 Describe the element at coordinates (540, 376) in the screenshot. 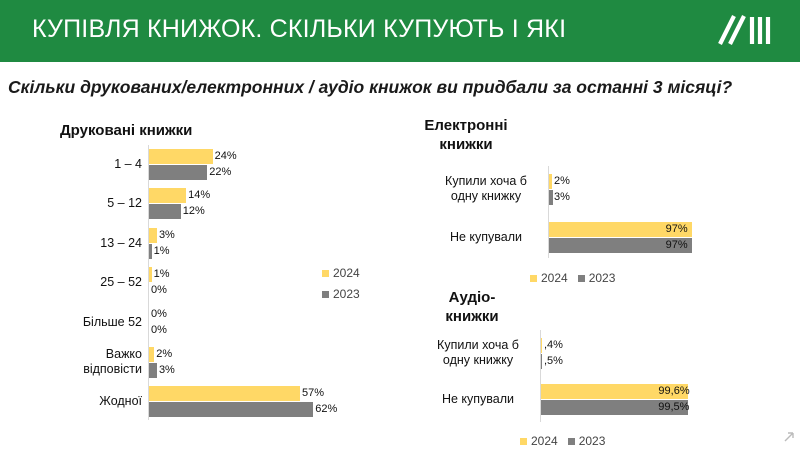

I see `chart-2-axis` at that location.